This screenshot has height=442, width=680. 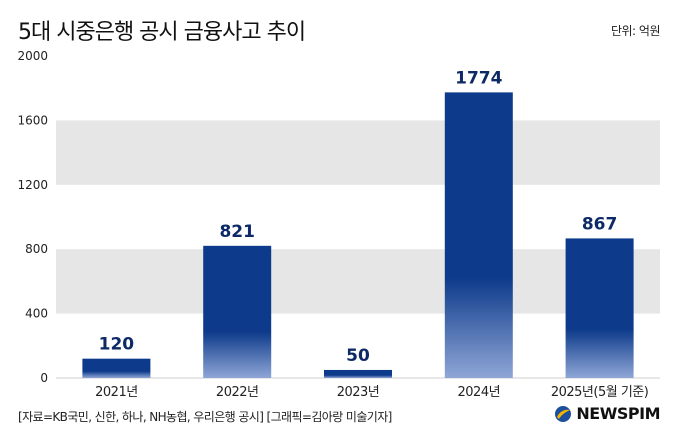 What do you see at coordinates (358, 356) in the screenshot?
I see `data-label: 50` at bounding box center [358, 356].